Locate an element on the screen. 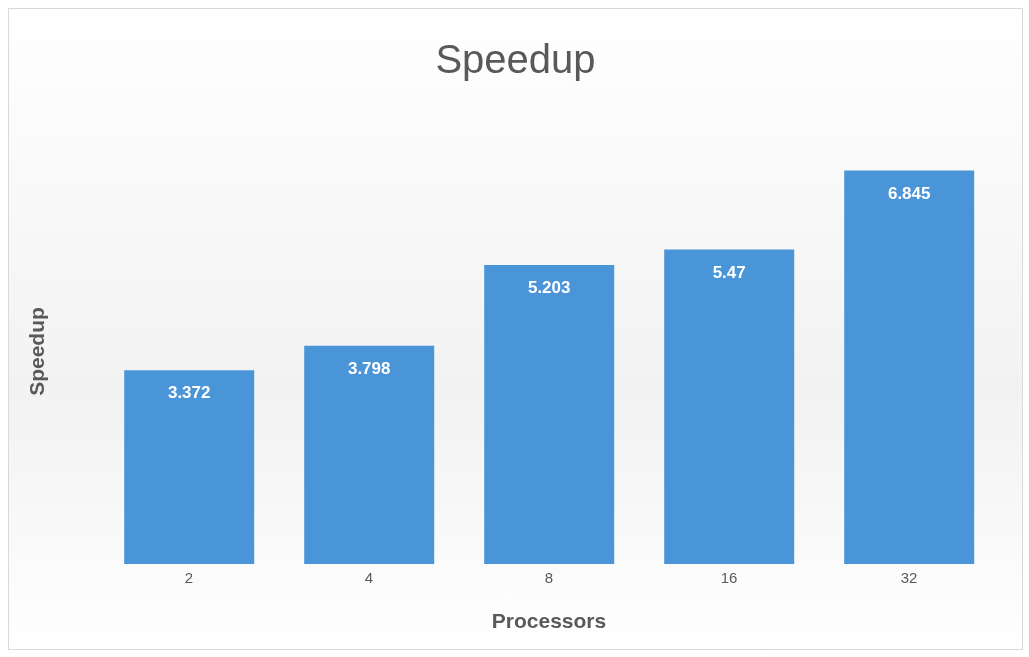 The image size is (1029, 657). chart-title: Speedup is located at coordinates (515, 59).